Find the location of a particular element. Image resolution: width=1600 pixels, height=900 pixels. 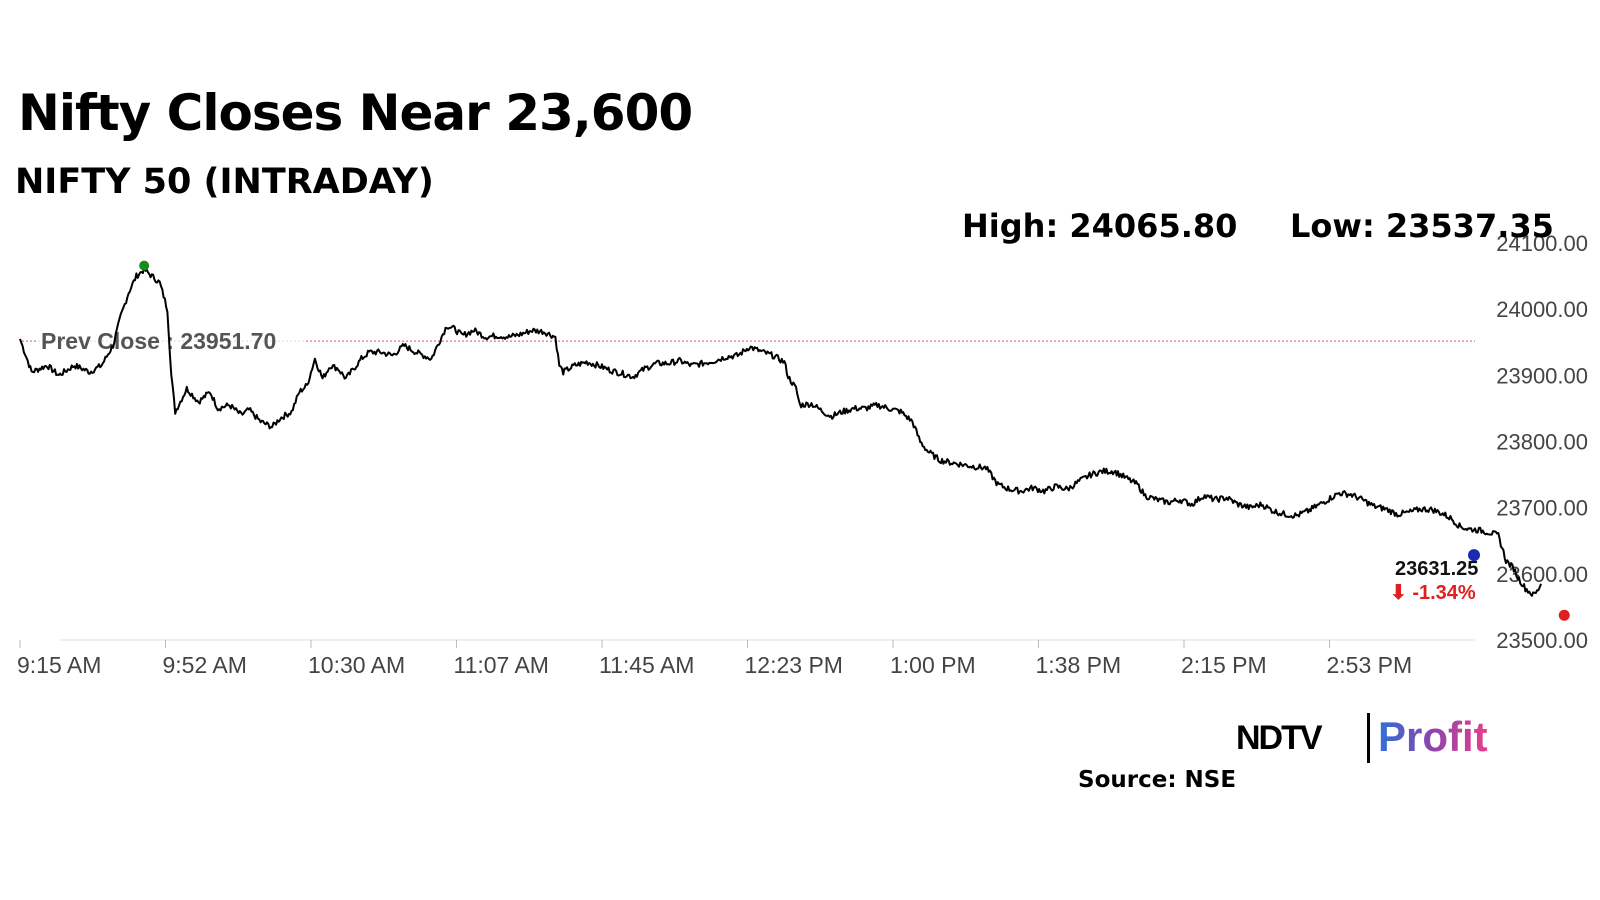

source-note: Source: NSE is located at coordinates (1157, 780).